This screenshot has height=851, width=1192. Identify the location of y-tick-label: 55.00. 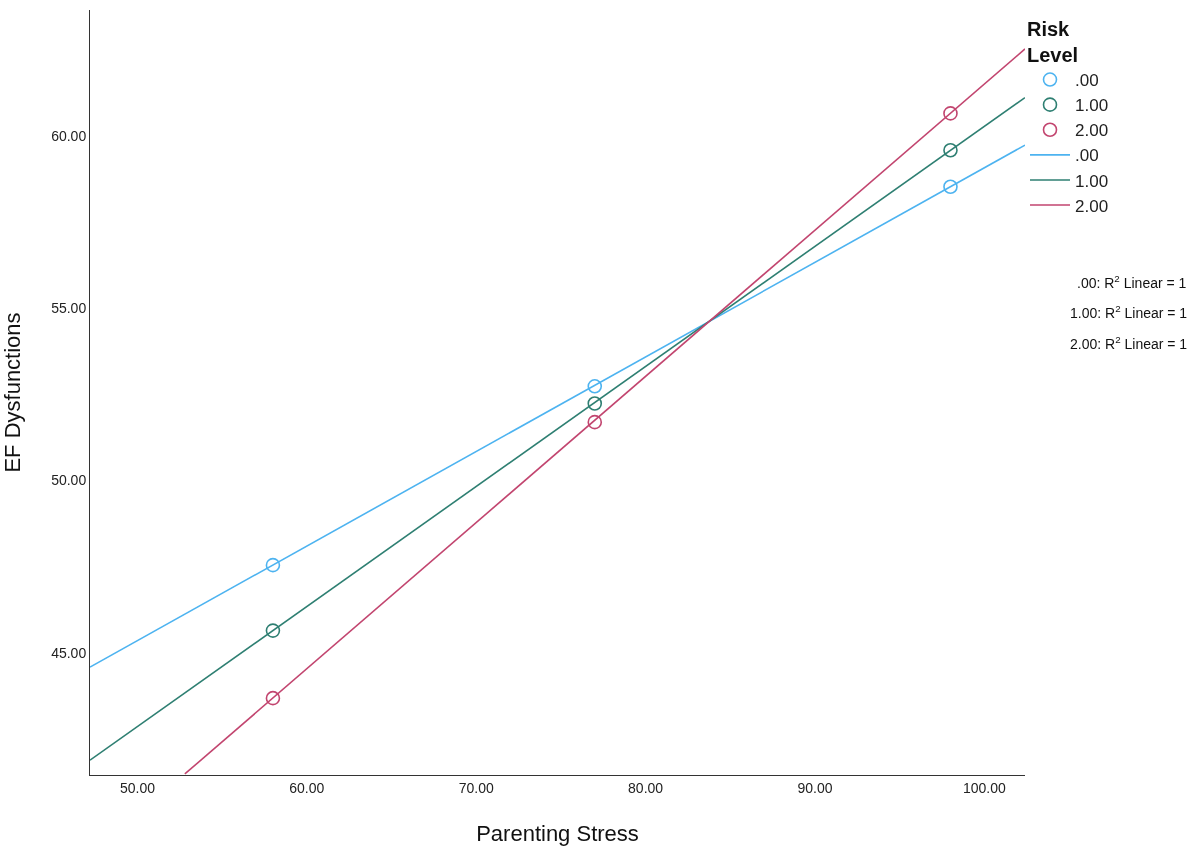
(69, 307).